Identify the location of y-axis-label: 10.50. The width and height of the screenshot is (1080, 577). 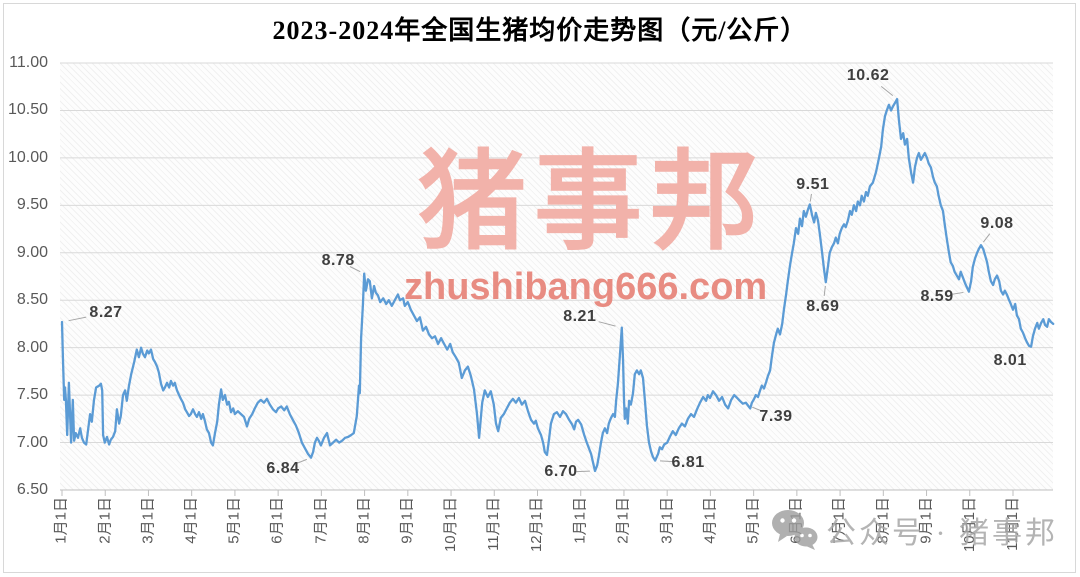
(27, 110).